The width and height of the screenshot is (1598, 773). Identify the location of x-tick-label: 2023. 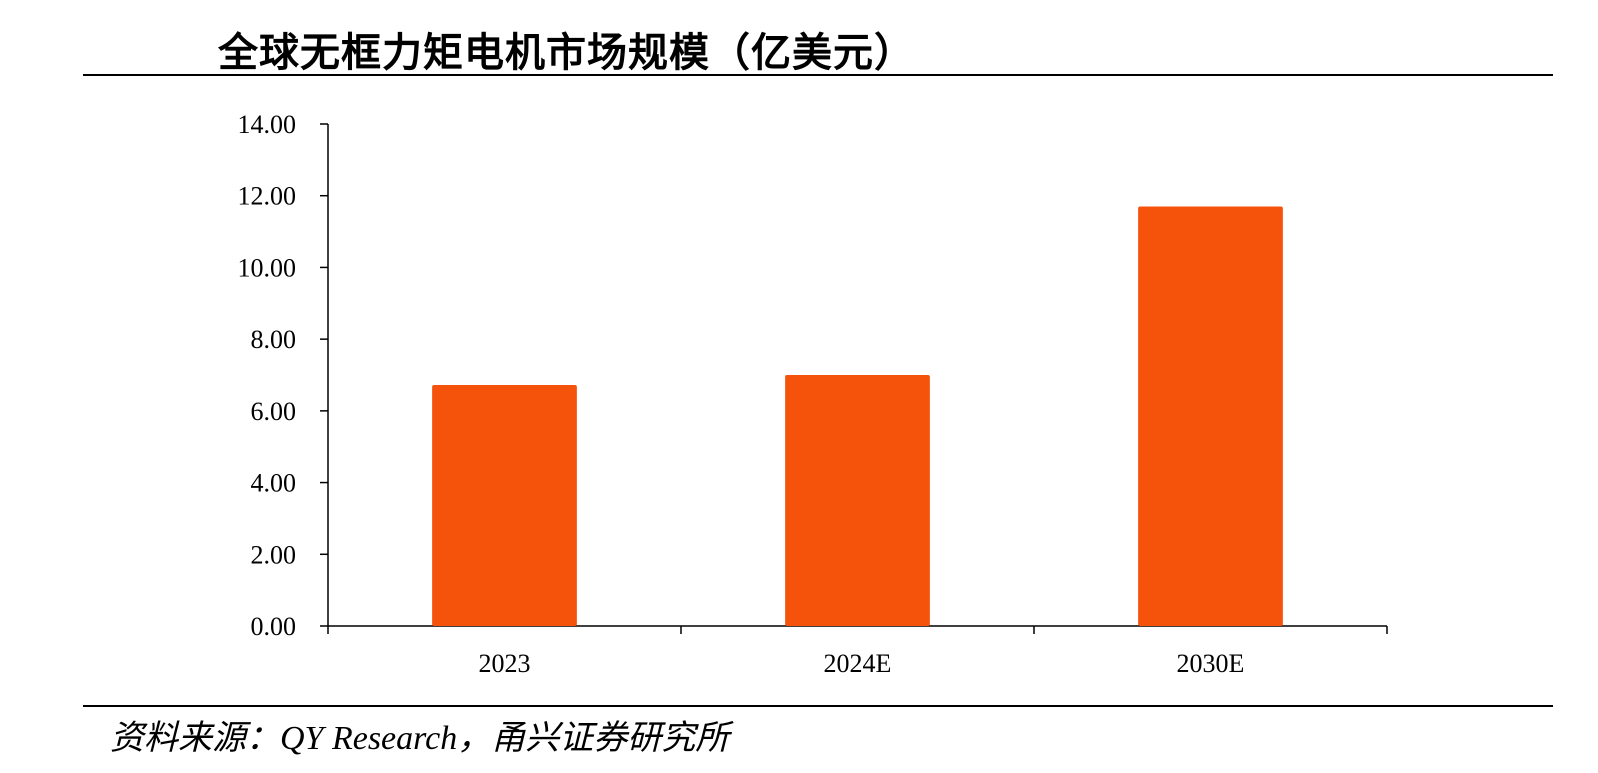
(505, 663).